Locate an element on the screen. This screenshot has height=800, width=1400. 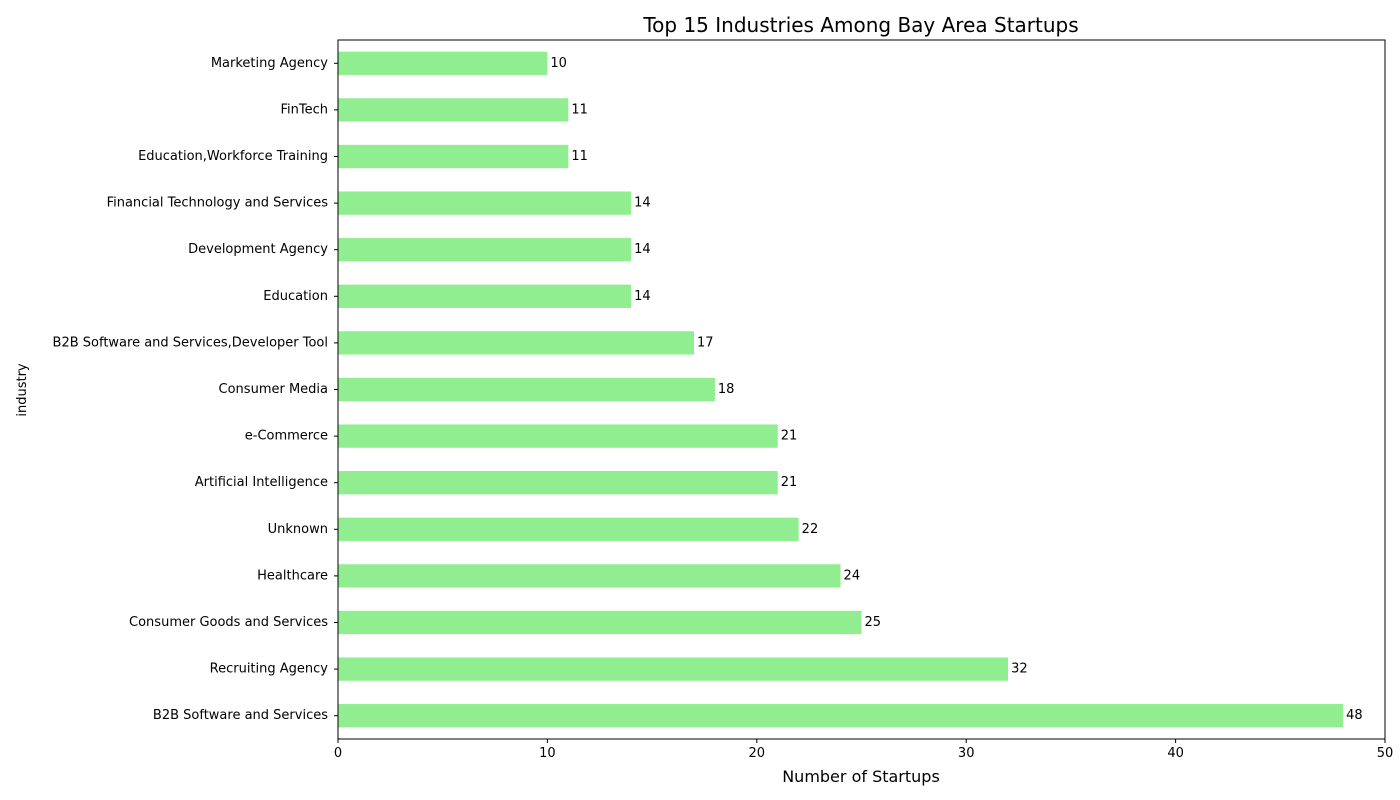
y-tick-label-5: Artificial Intelligence is located at coordinates (261, 482).